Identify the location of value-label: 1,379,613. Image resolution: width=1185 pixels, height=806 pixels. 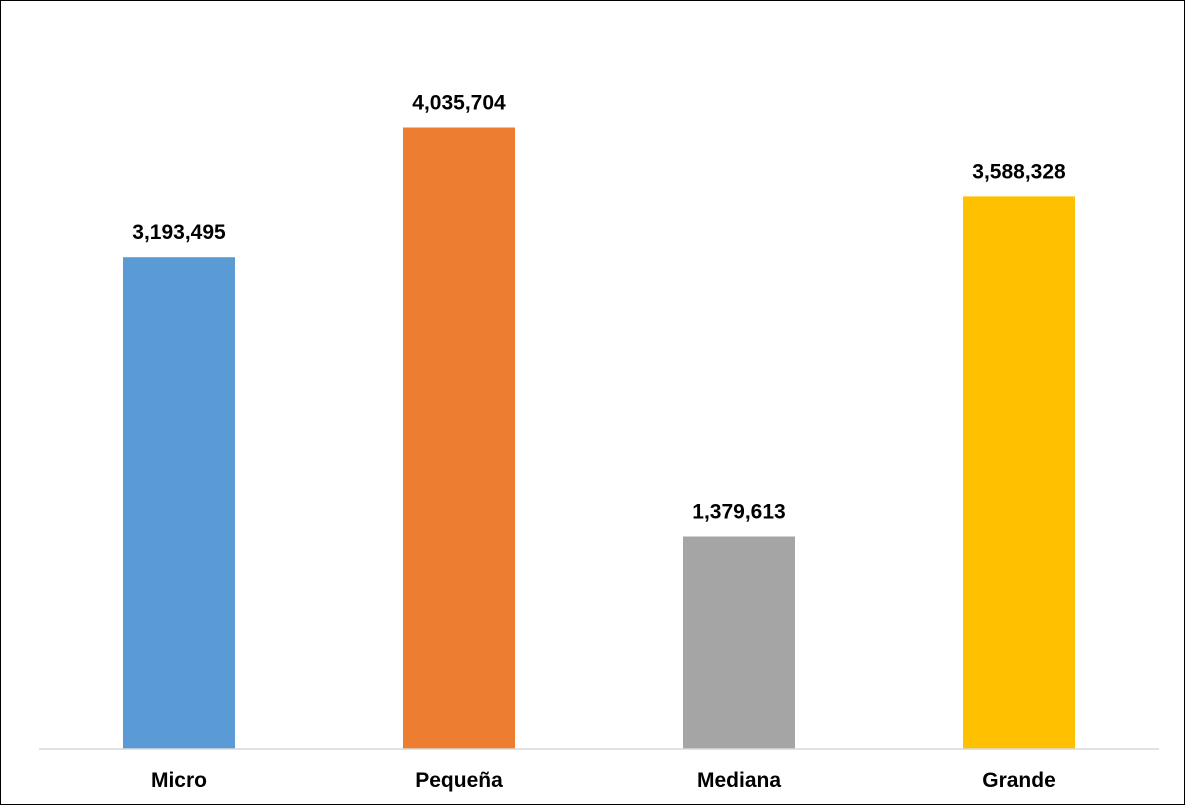
(738, 512).